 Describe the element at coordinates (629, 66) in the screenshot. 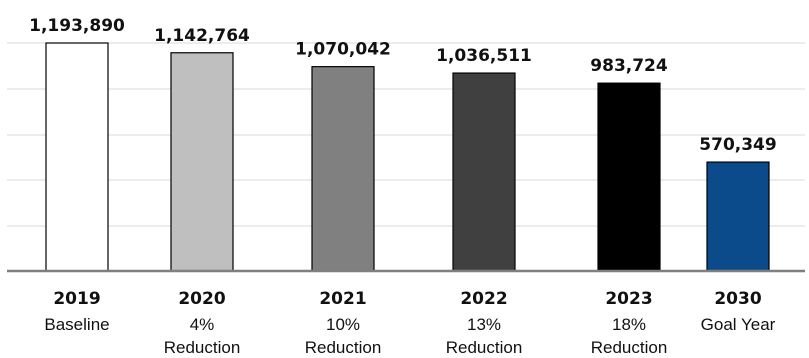

I see `value-label-2023: 983,724` at that location.